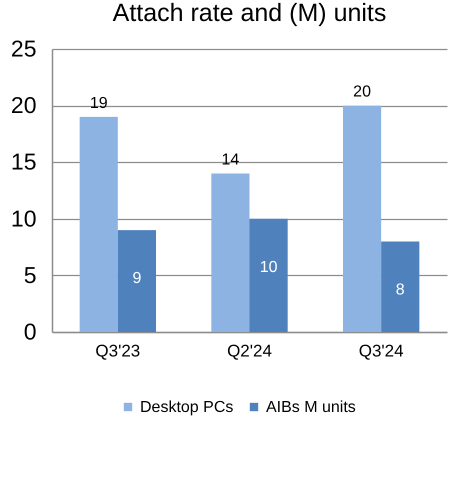 Image resolution: width=449 pixels, height=486 pixels. I want to click on y-tick-label: 20, so click(23, 105).